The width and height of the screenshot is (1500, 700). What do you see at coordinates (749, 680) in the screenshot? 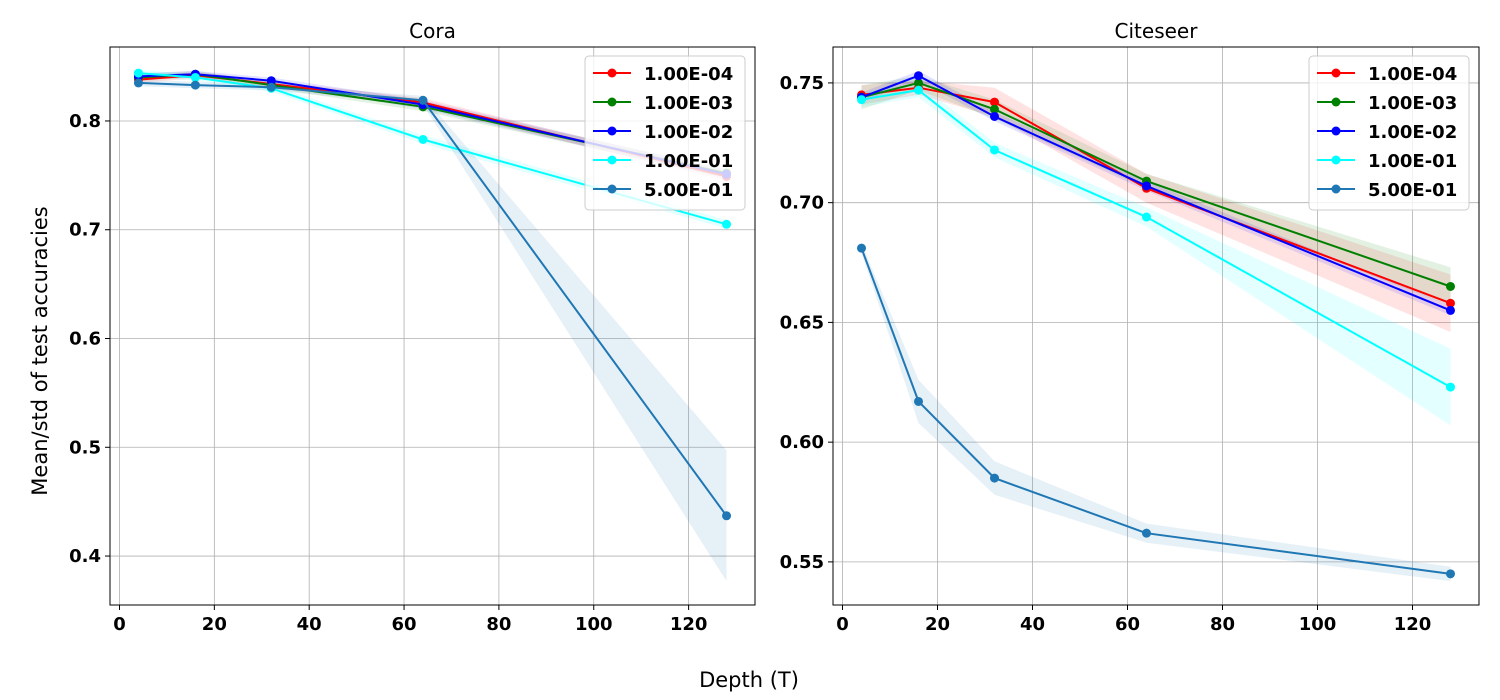
I see `x-axis-label: Depth (T)` at bounding box center [749, 680].